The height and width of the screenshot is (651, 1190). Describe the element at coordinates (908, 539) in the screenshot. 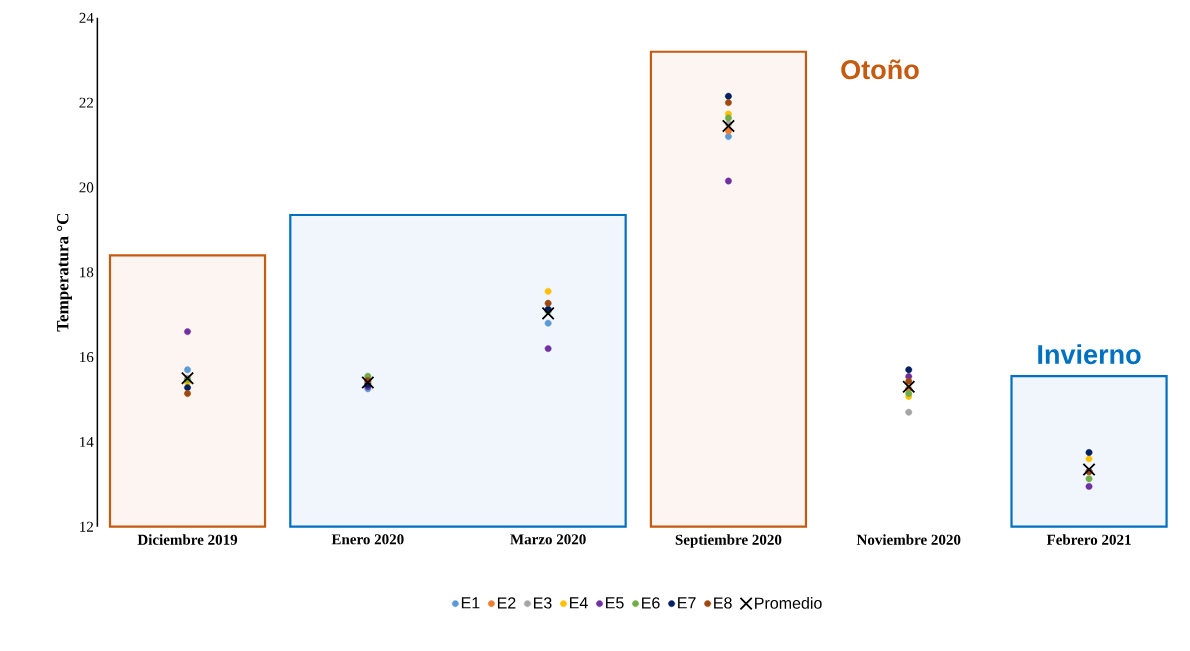

I see `x-tick-label: Noviembre 2020` at that location.